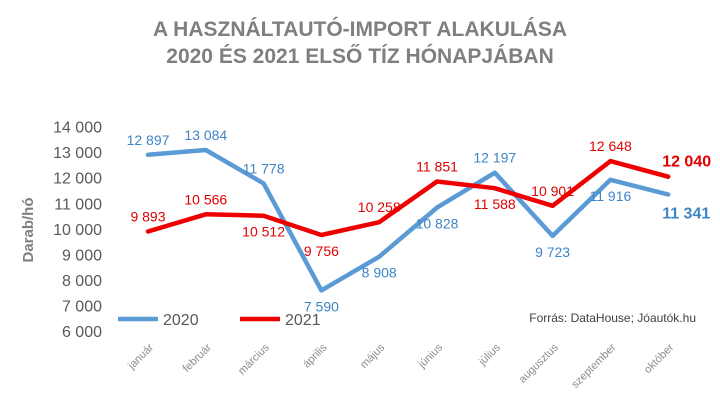 This screenshot has height=409, width=720. I want to click on data-label-2021: 10 512, so click(263, 232).